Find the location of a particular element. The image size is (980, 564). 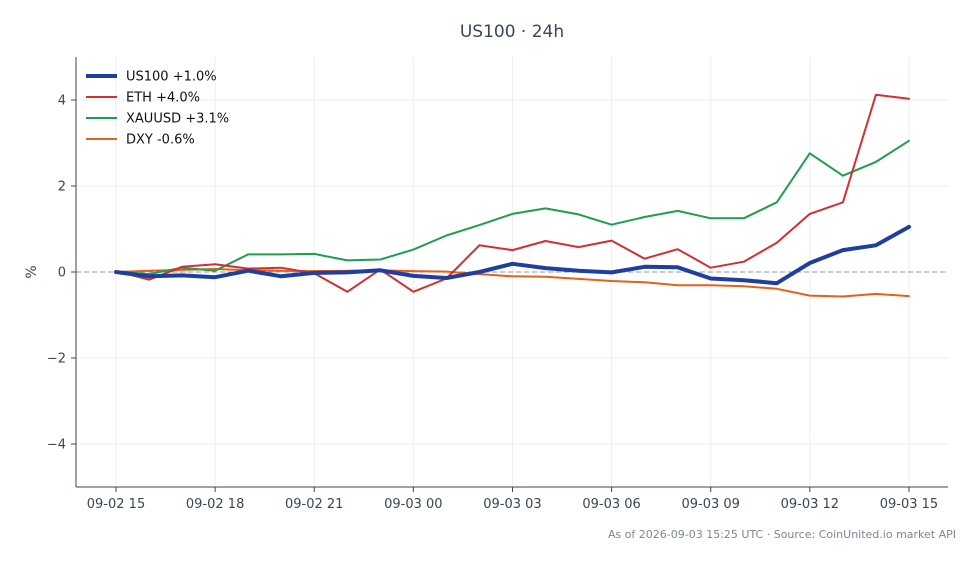

legend-entry: US100 +1.0% is located at coordinates (171, 77).